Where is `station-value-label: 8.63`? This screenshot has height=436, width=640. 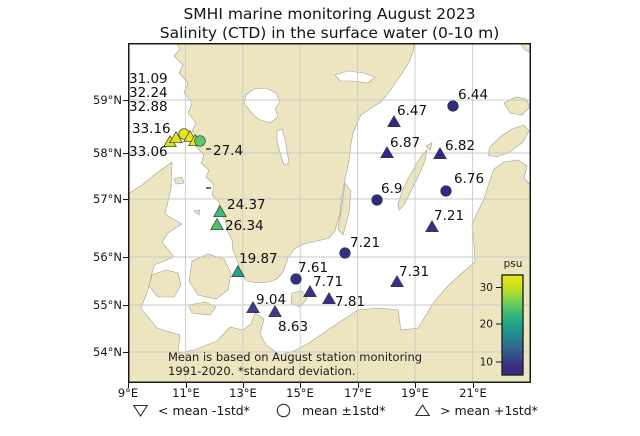
station-value-label: 8.63 is located at coordinates (293, 327).